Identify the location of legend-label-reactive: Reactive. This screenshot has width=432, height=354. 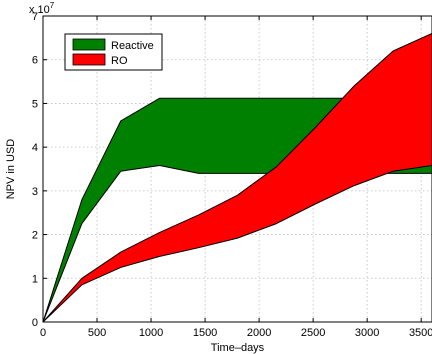
(132, 46).